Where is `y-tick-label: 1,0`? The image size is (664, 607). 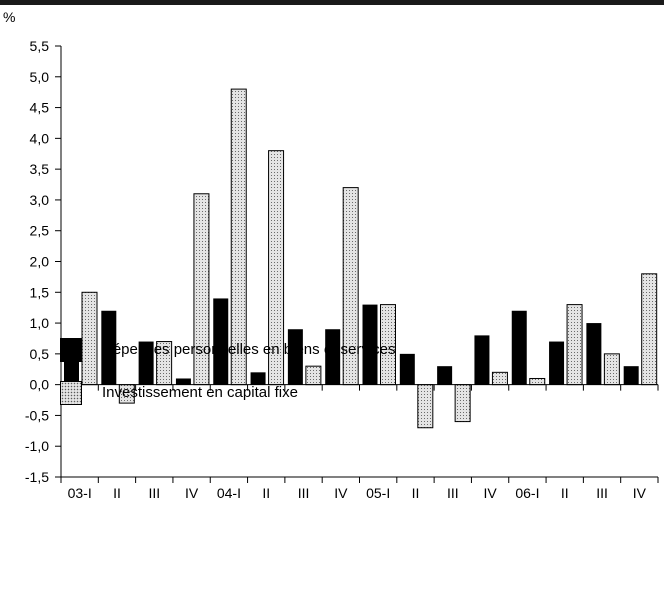
y-tick-label: 1,0 is located at coordinates (40, 323).